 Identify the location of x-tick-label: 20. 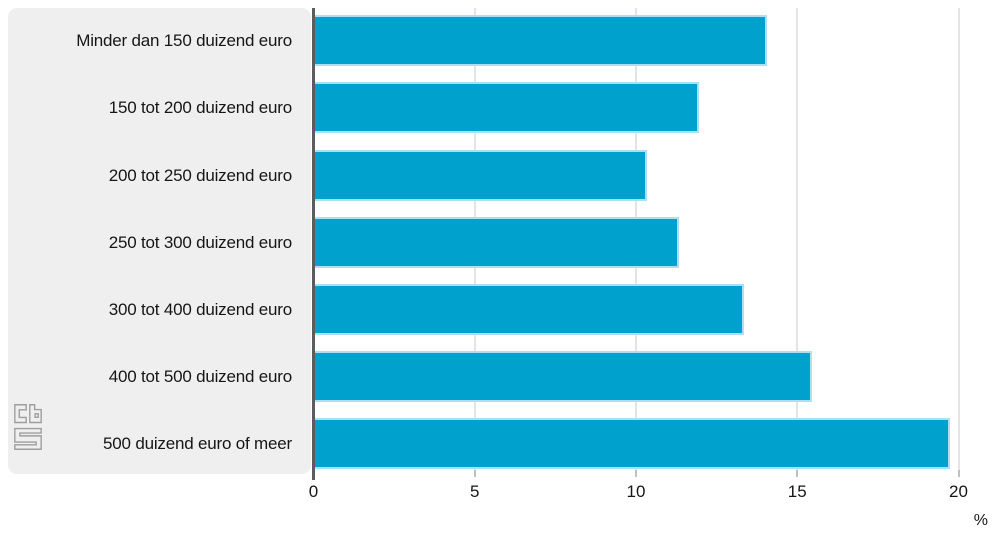
(958, 491).